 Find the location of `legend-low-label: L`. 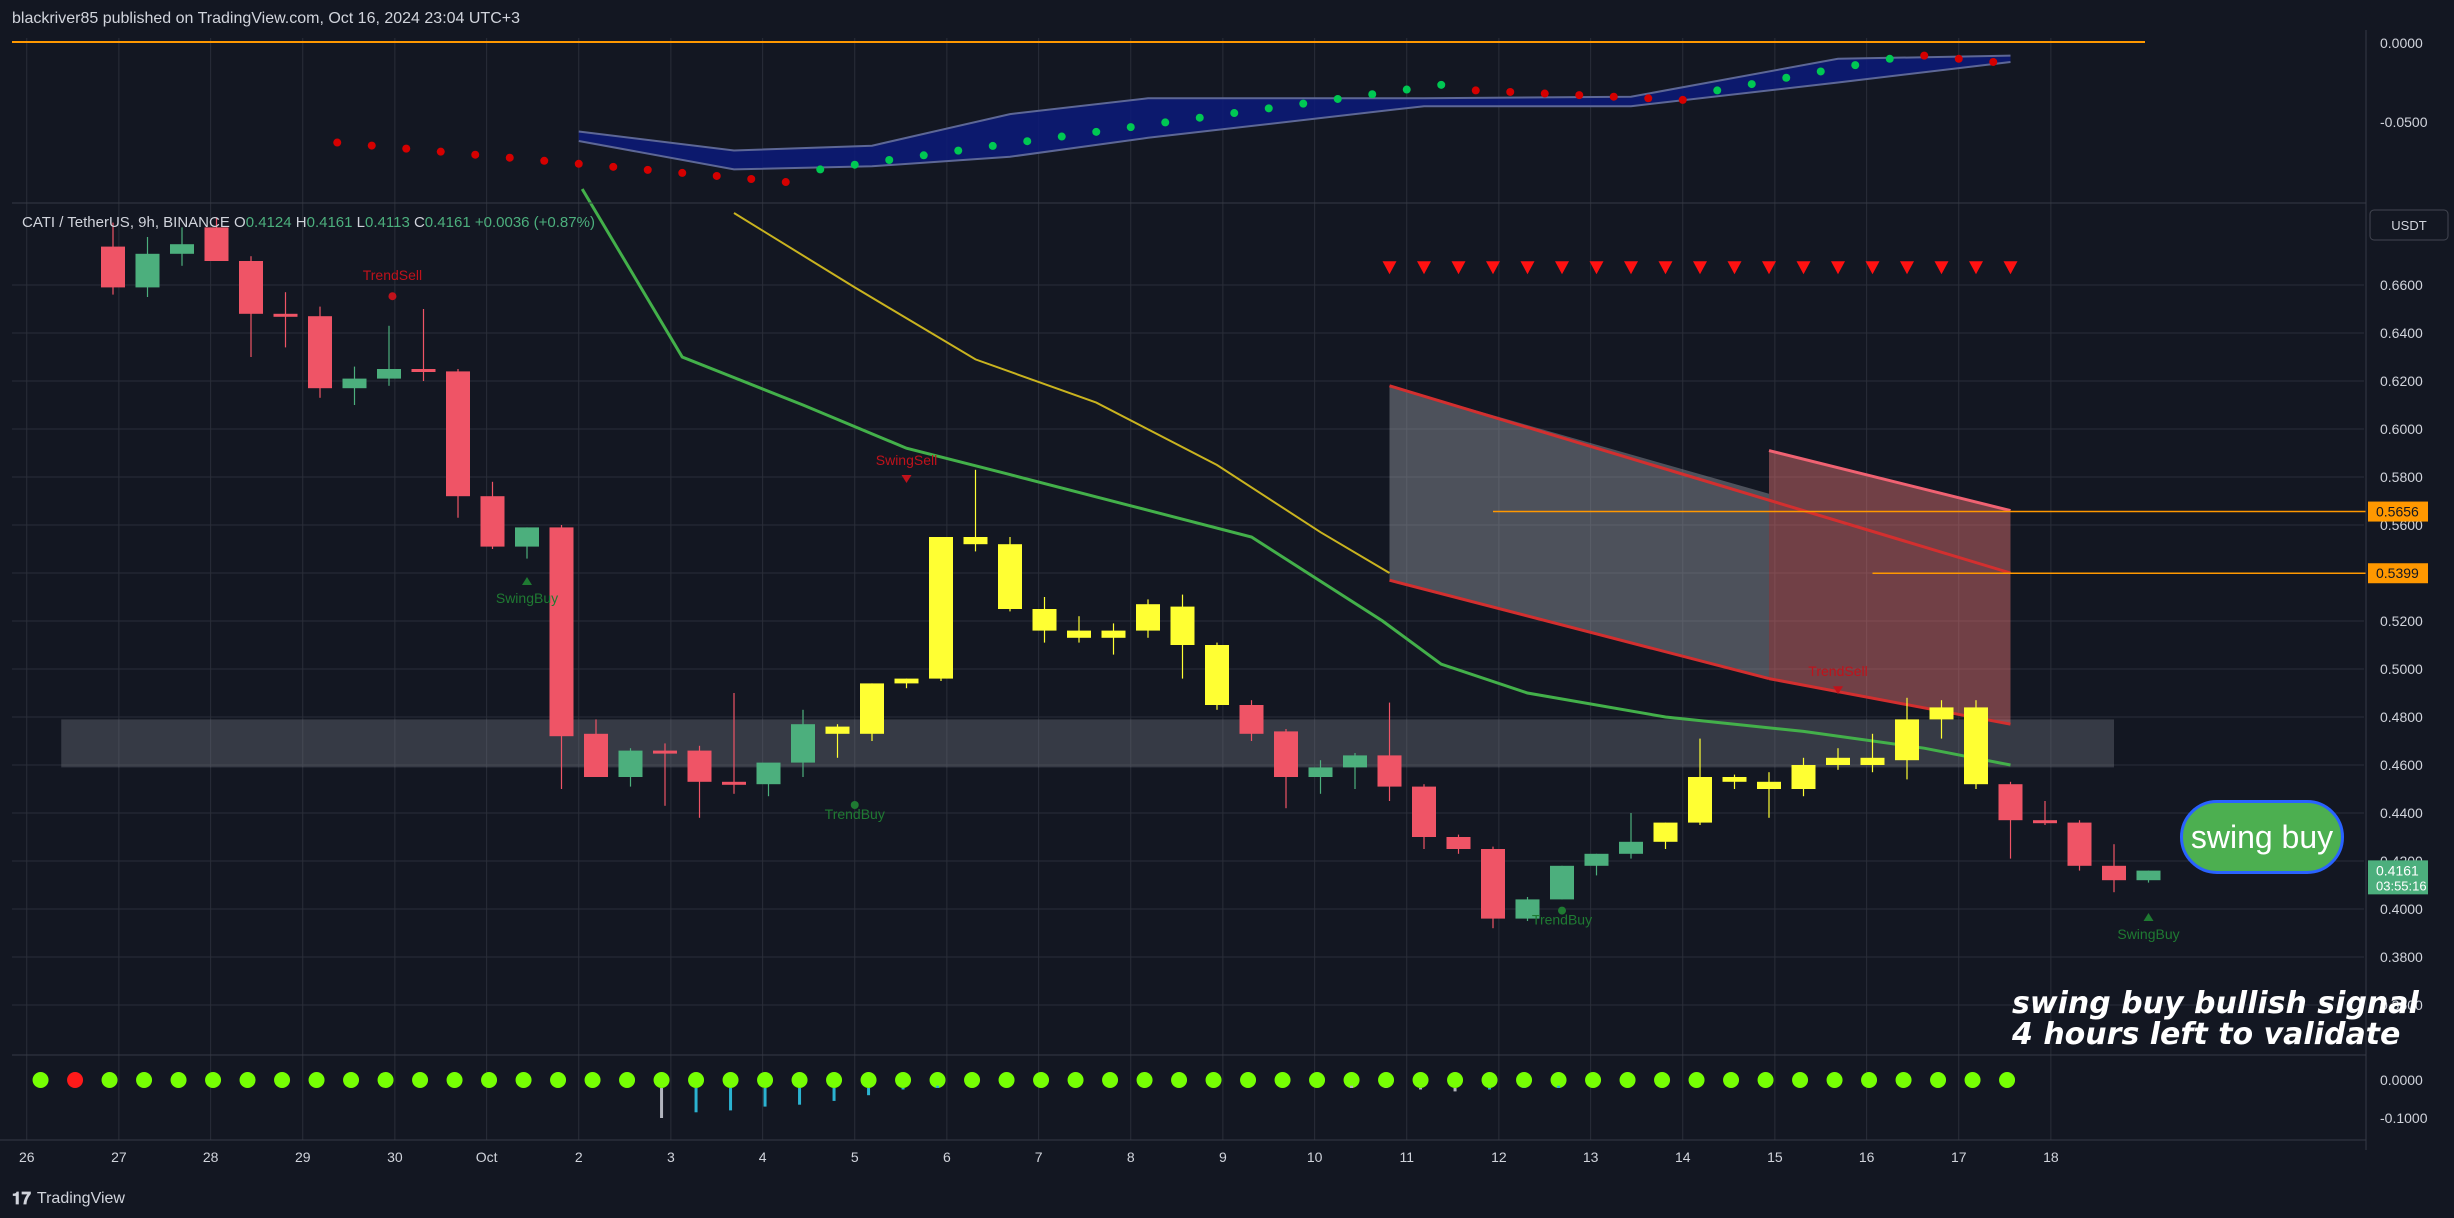

legend-low-label: L is located at coordinates (361, 222).